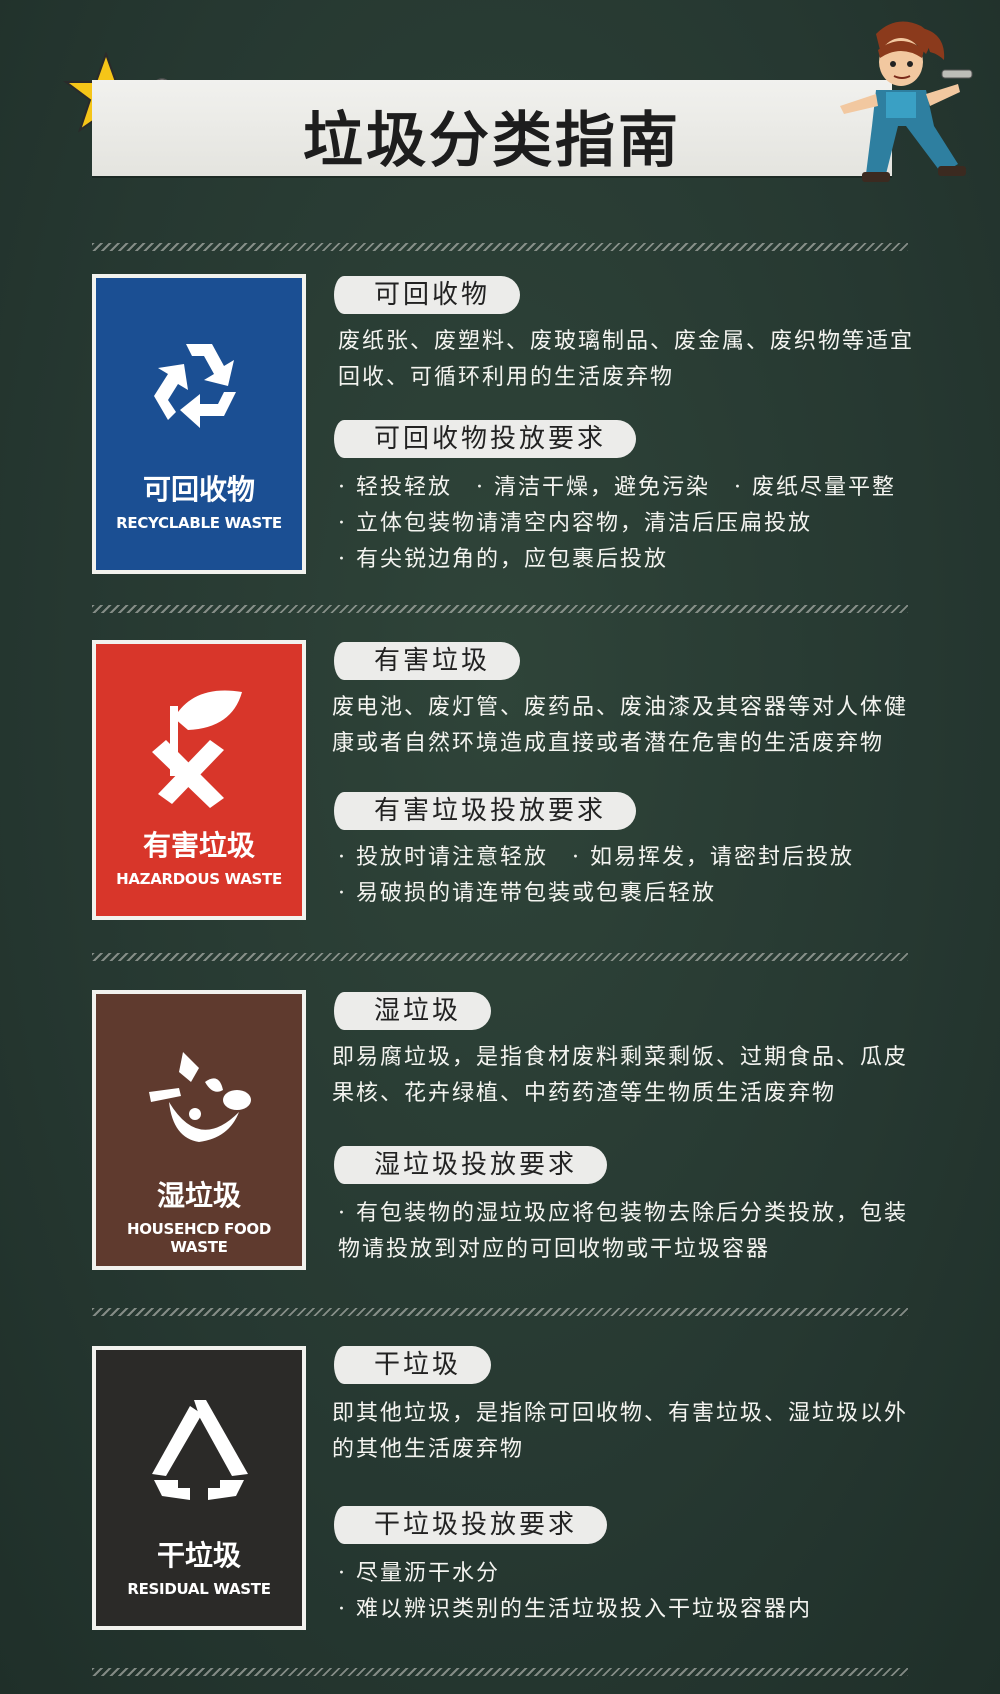 Image resolution: width=1000 pixels, height=1694 pixels. Describe the element at coordinates (198, 489) in the screenshot. I see `card-name: 可回收物` at that location.